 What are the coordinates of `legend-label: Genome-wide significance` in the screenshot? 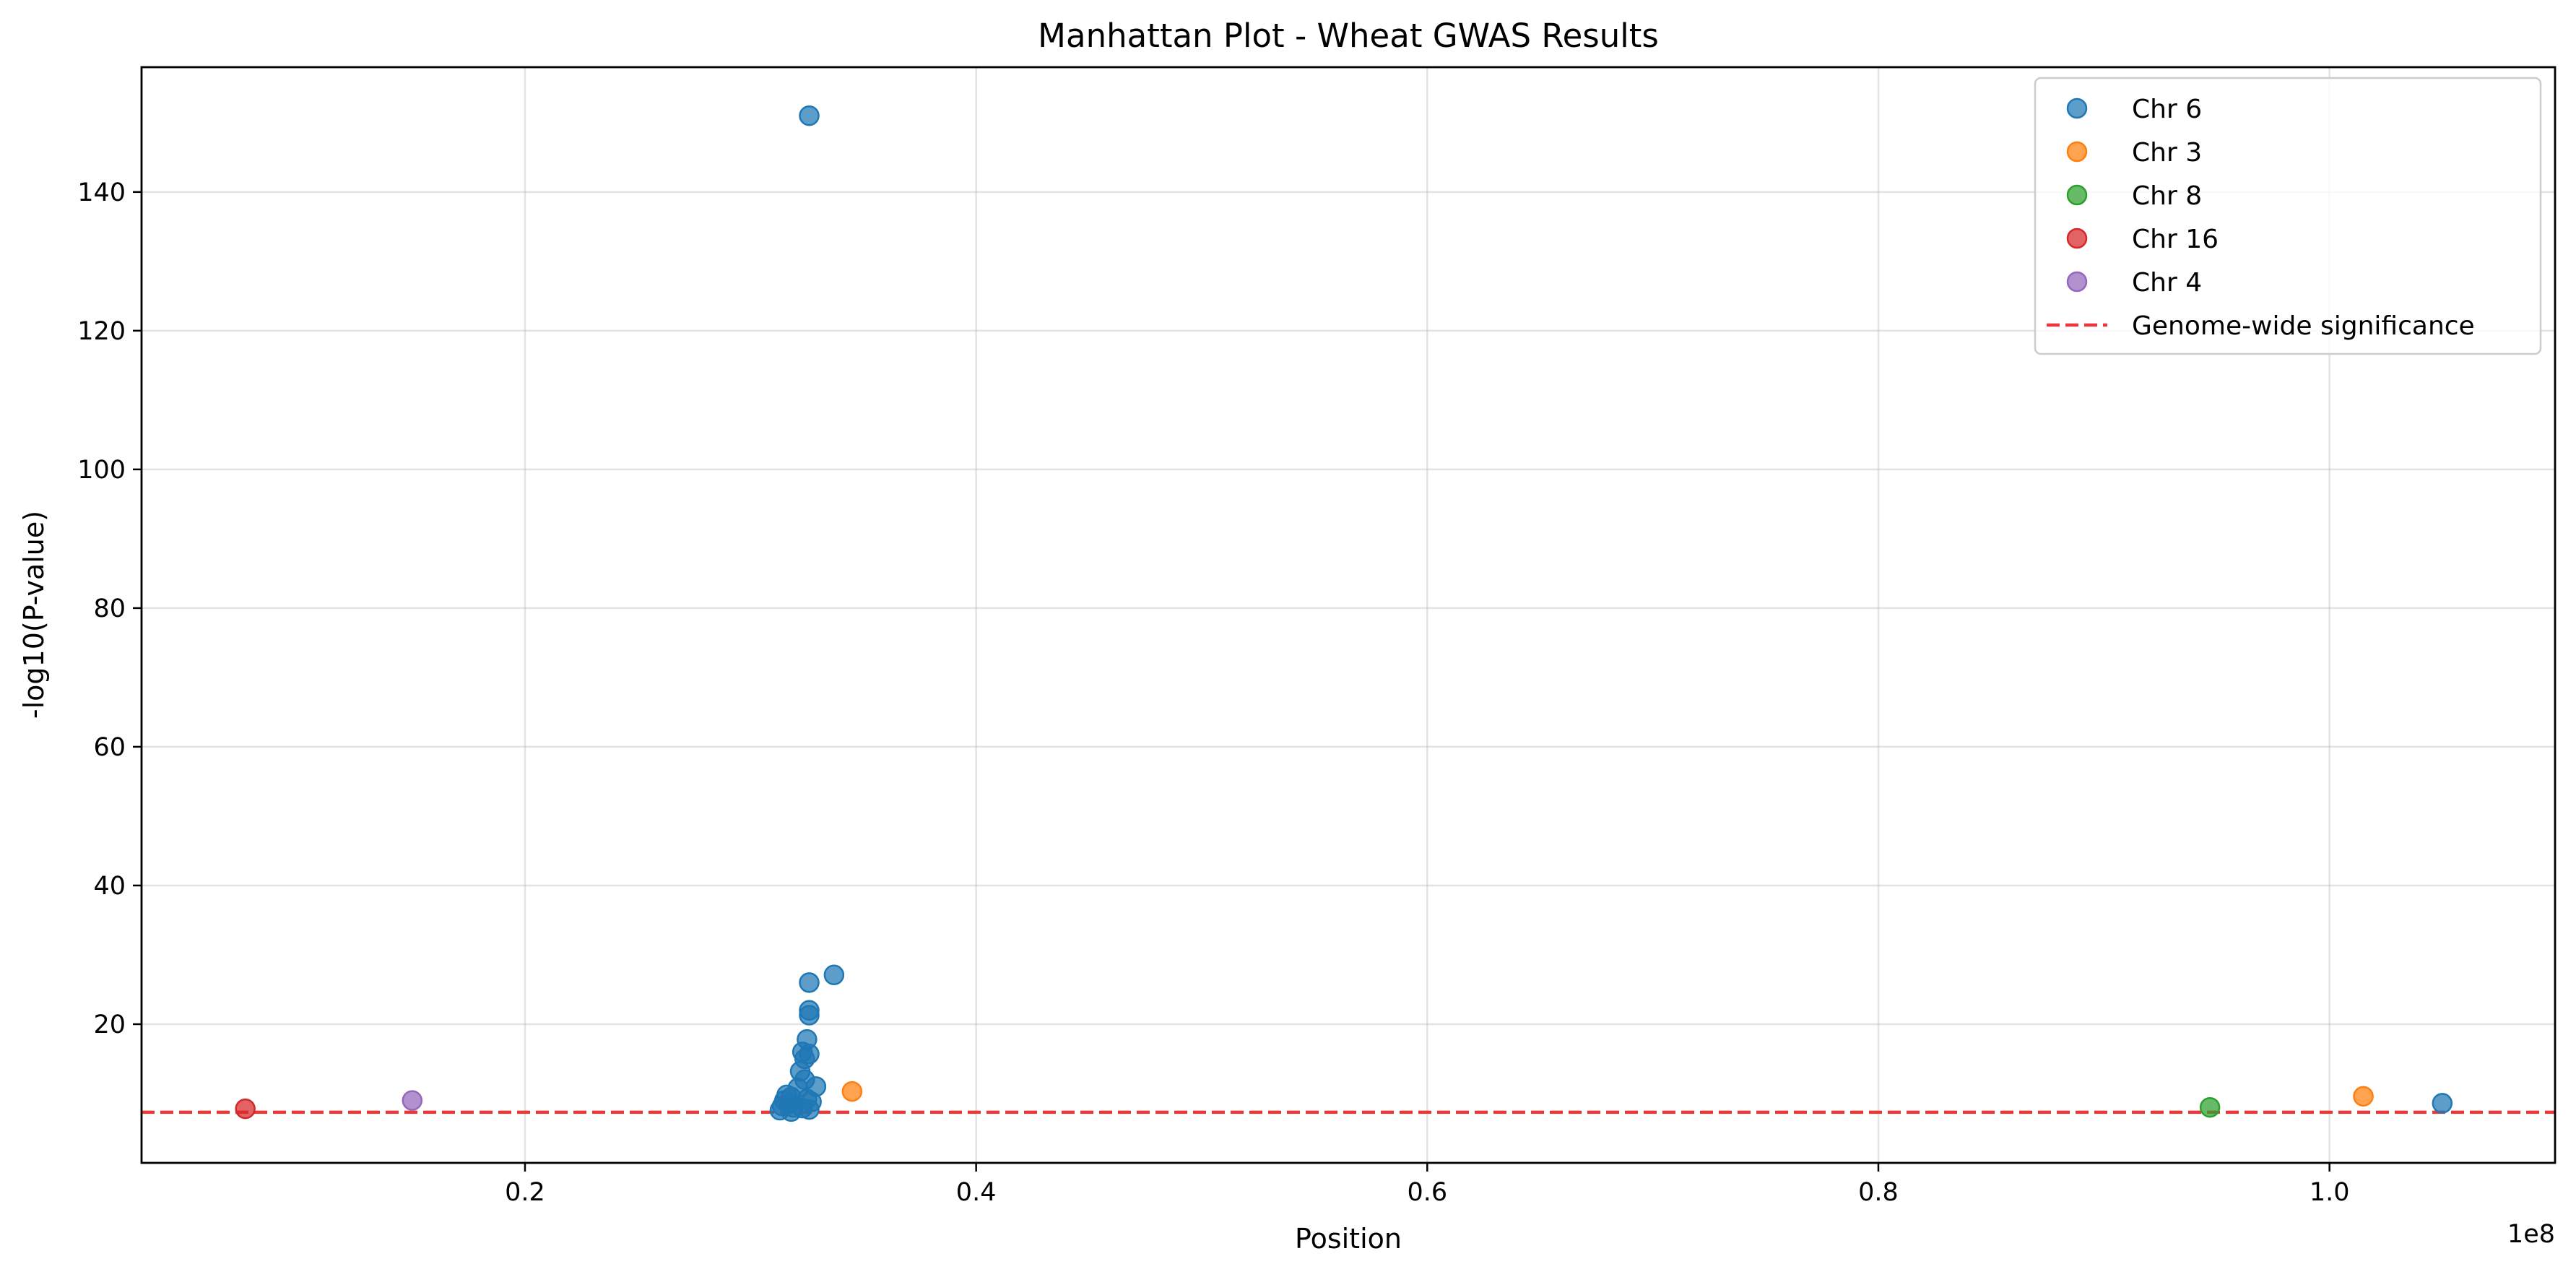 It's located at (2303, 326).